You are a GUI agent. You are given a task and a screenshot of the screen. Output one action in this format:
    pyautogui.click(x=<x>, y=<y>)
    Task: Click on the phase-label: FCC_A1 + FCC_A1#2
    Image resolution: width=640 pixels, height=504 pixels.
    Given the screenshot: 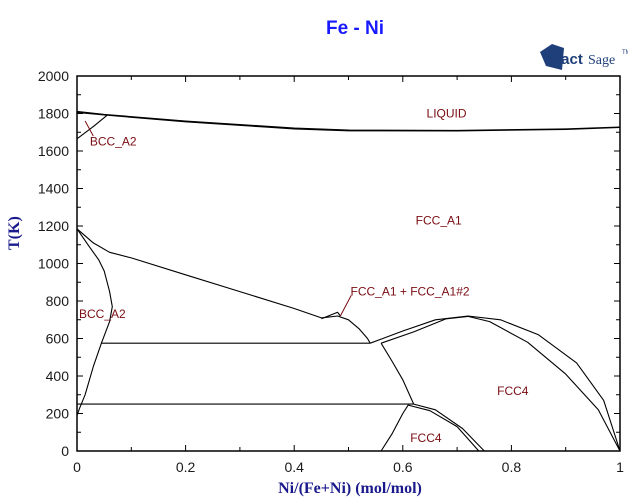 What is the action you would take?
    pyautogui.click(x=410, y=292)
    